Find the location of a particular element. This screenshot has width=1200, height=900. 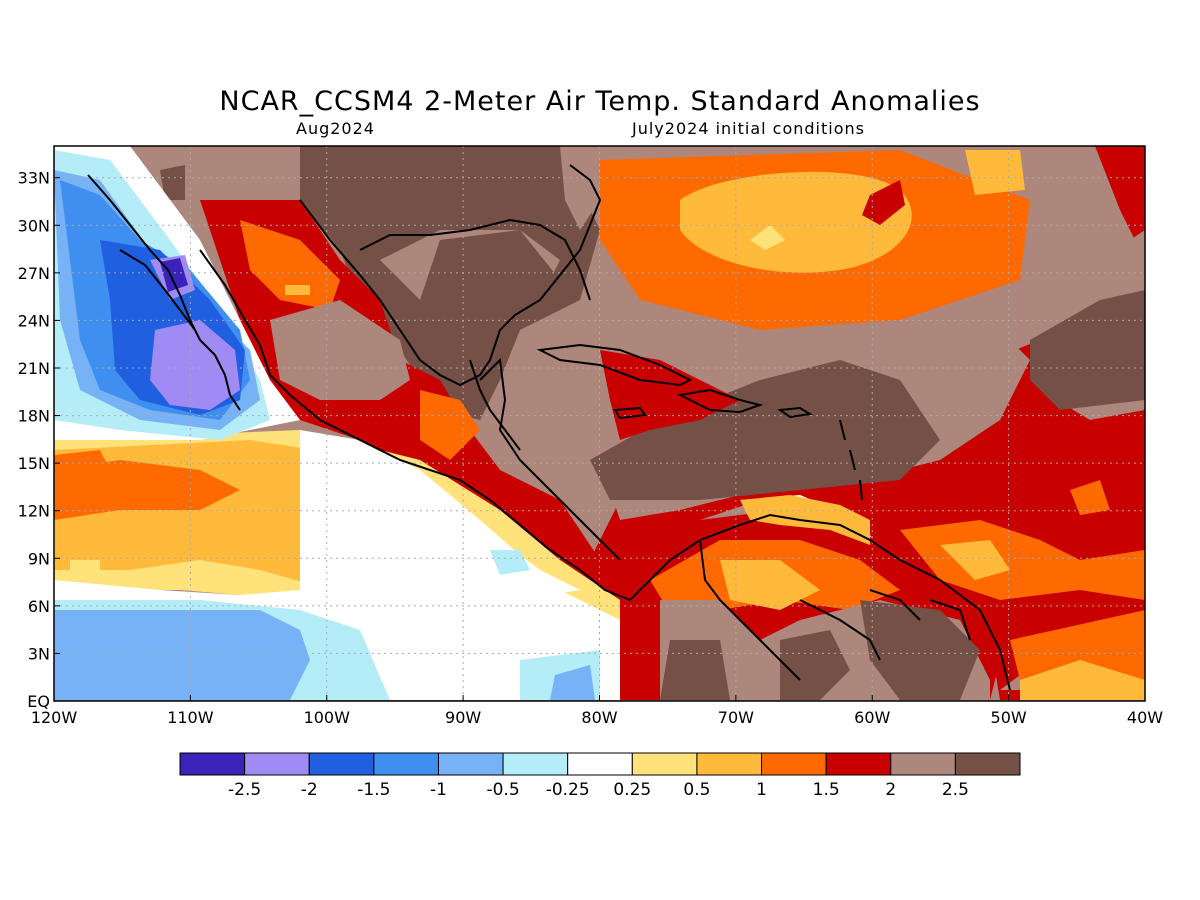

lat-tick-label: 3N is located at coordinates (39, 653).